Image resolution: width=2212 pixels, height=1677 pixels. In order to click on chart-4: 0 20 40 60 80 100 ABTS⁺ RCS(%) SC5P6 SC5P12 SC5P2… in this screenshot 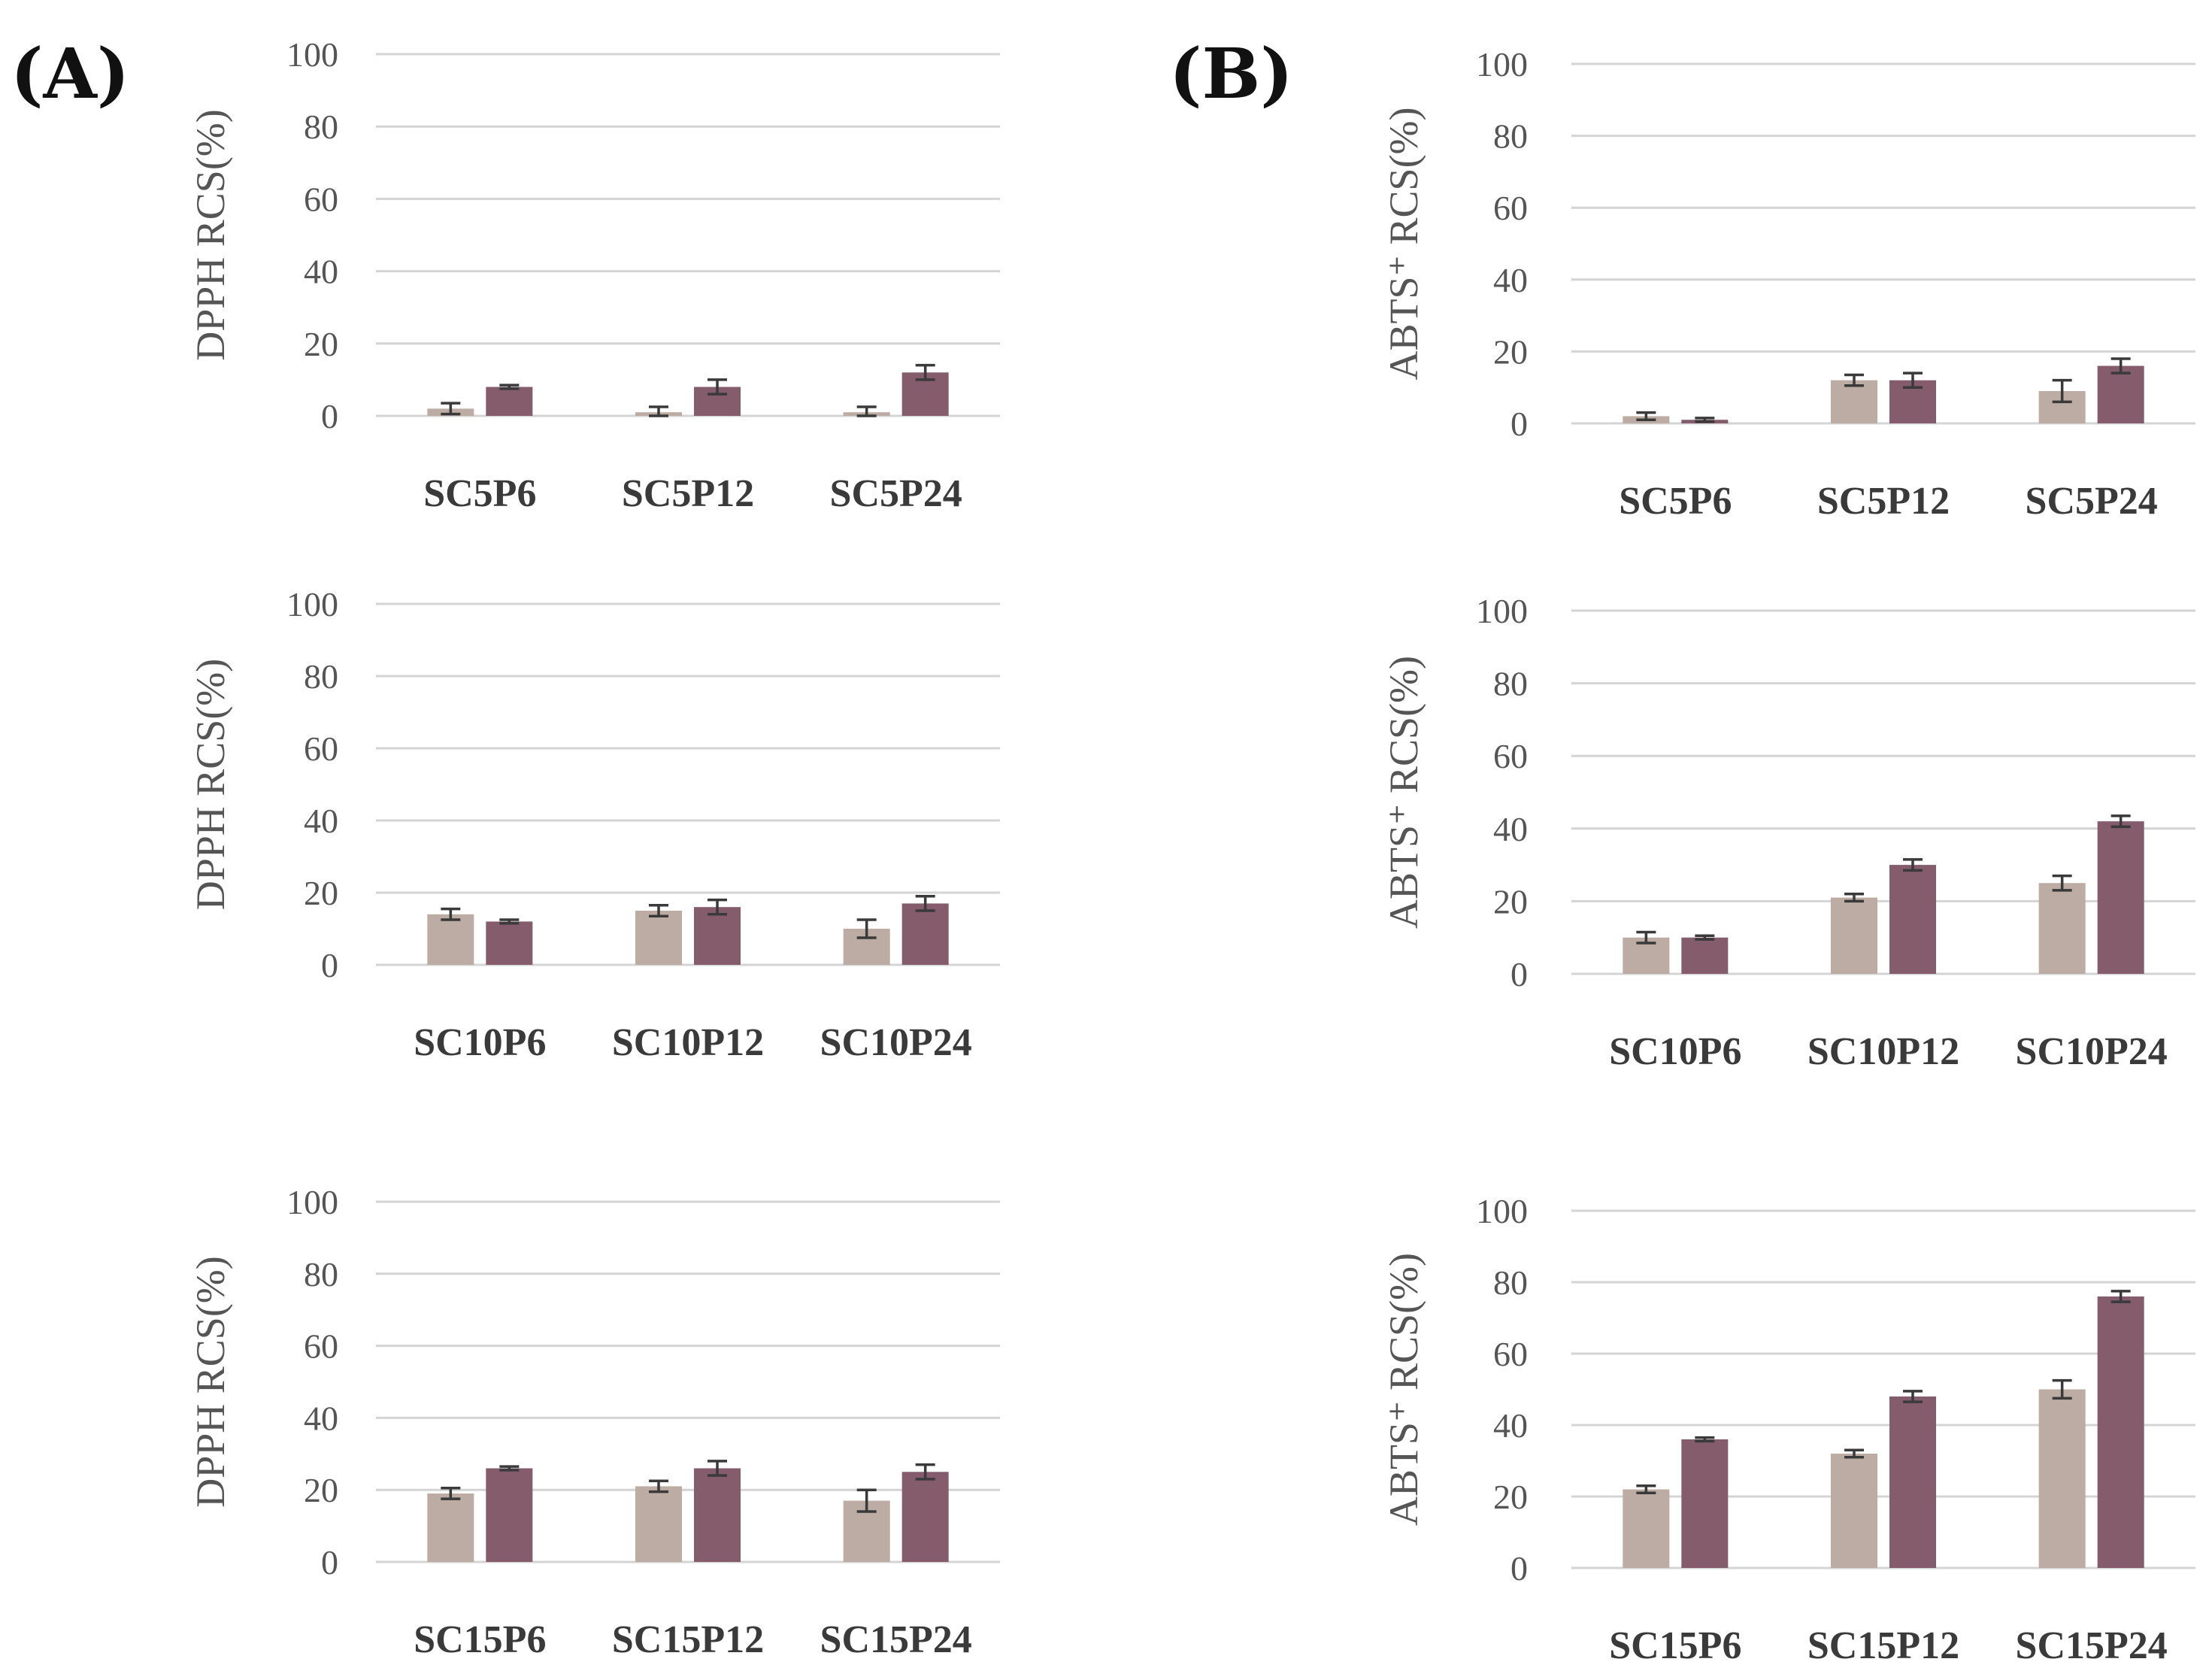, I will do `click(1788, 284)`.